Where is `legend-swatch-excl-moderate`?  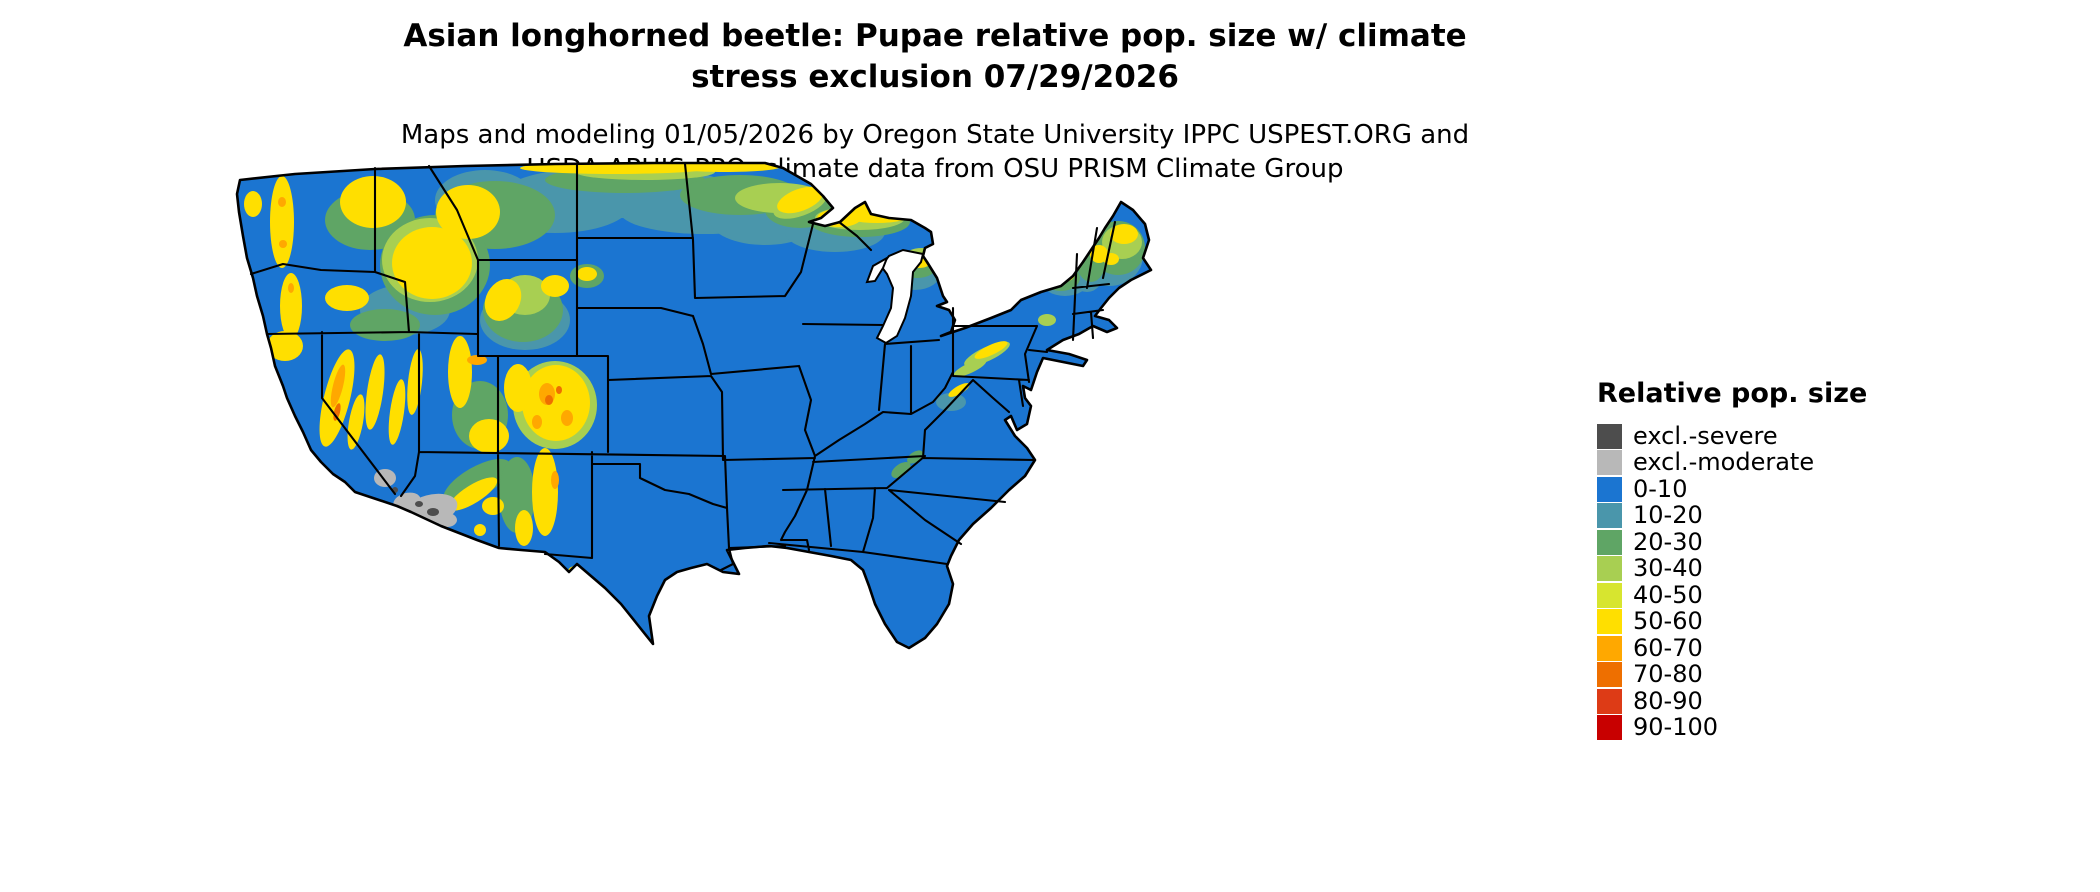
legend-swatch-excl-moderate is located at coordinates (1609, 463).